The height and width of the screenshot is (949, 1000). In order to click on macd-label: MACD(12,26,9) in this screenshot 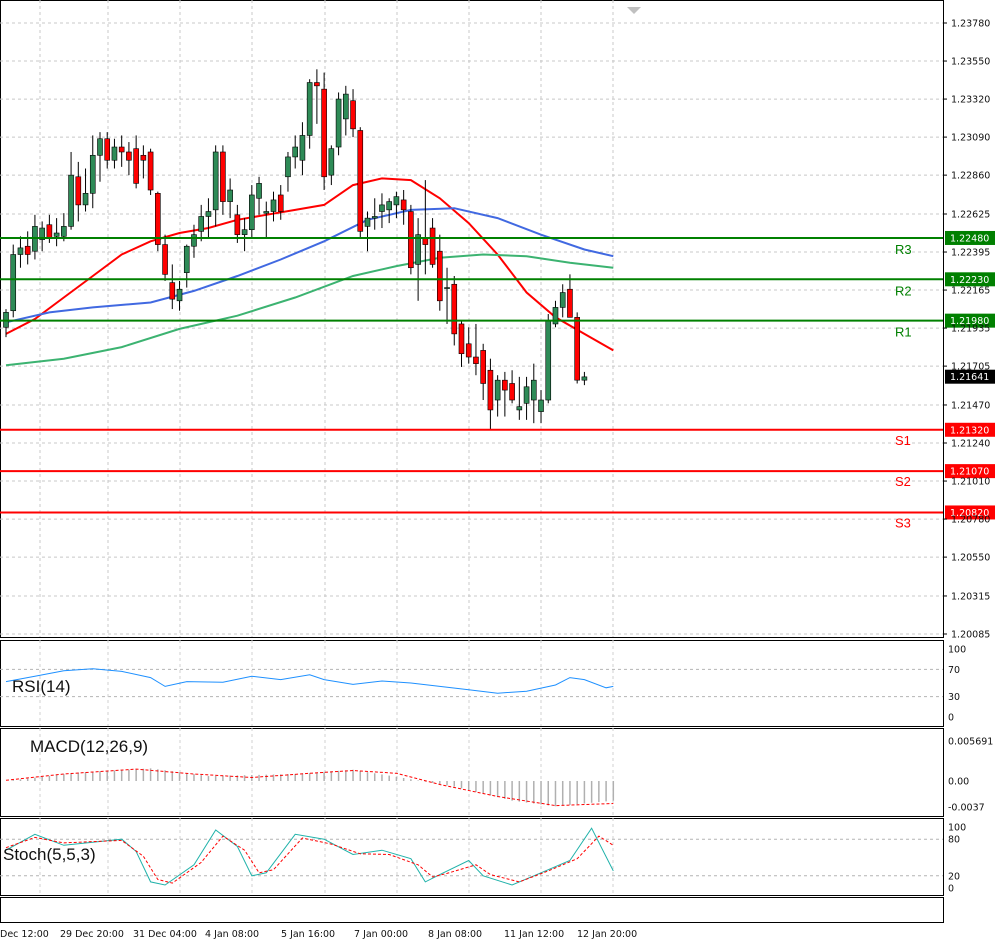, I will do `click(89, 746)`.